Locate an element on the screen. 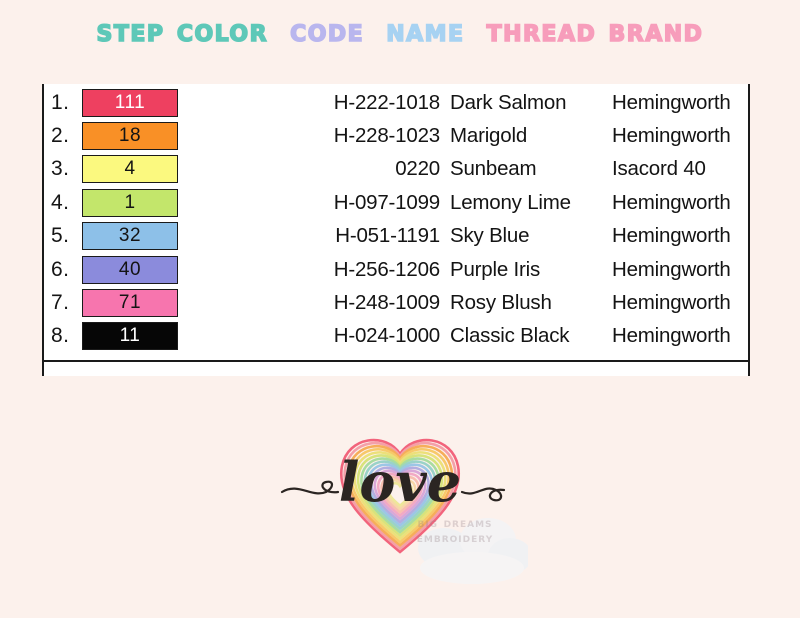 The image size is (800, 618). color-number: 4 is located at coordinates (130, 169).